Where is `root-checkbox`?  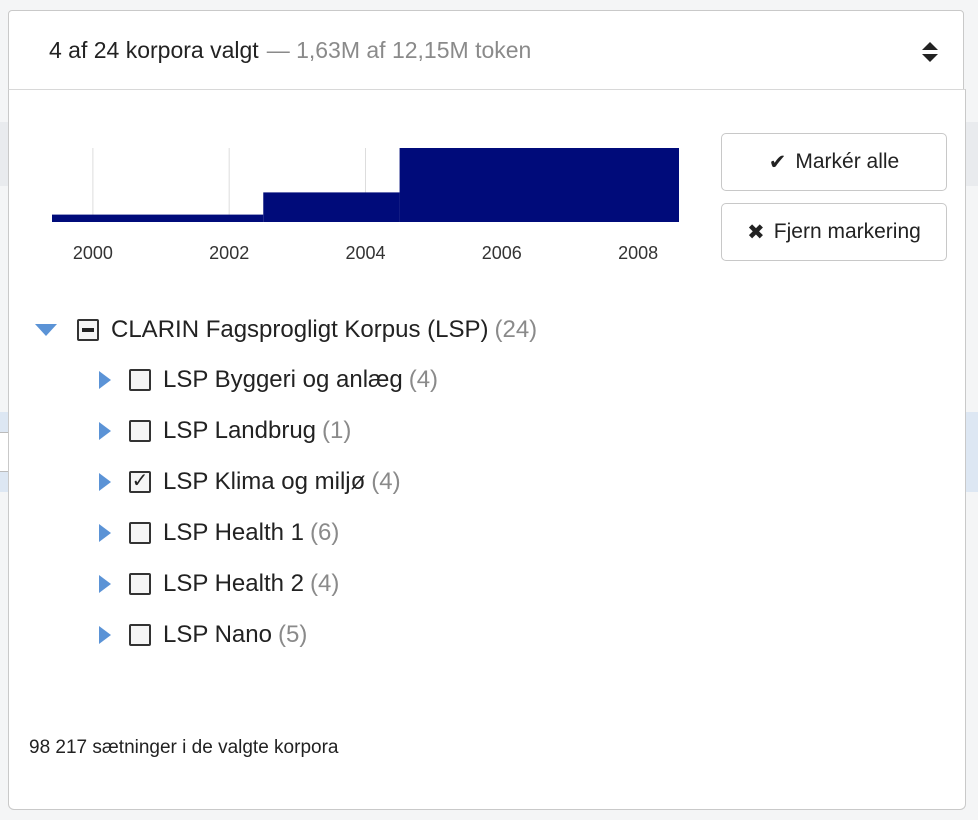 root-checkbox is located at coordinates (88, 330).